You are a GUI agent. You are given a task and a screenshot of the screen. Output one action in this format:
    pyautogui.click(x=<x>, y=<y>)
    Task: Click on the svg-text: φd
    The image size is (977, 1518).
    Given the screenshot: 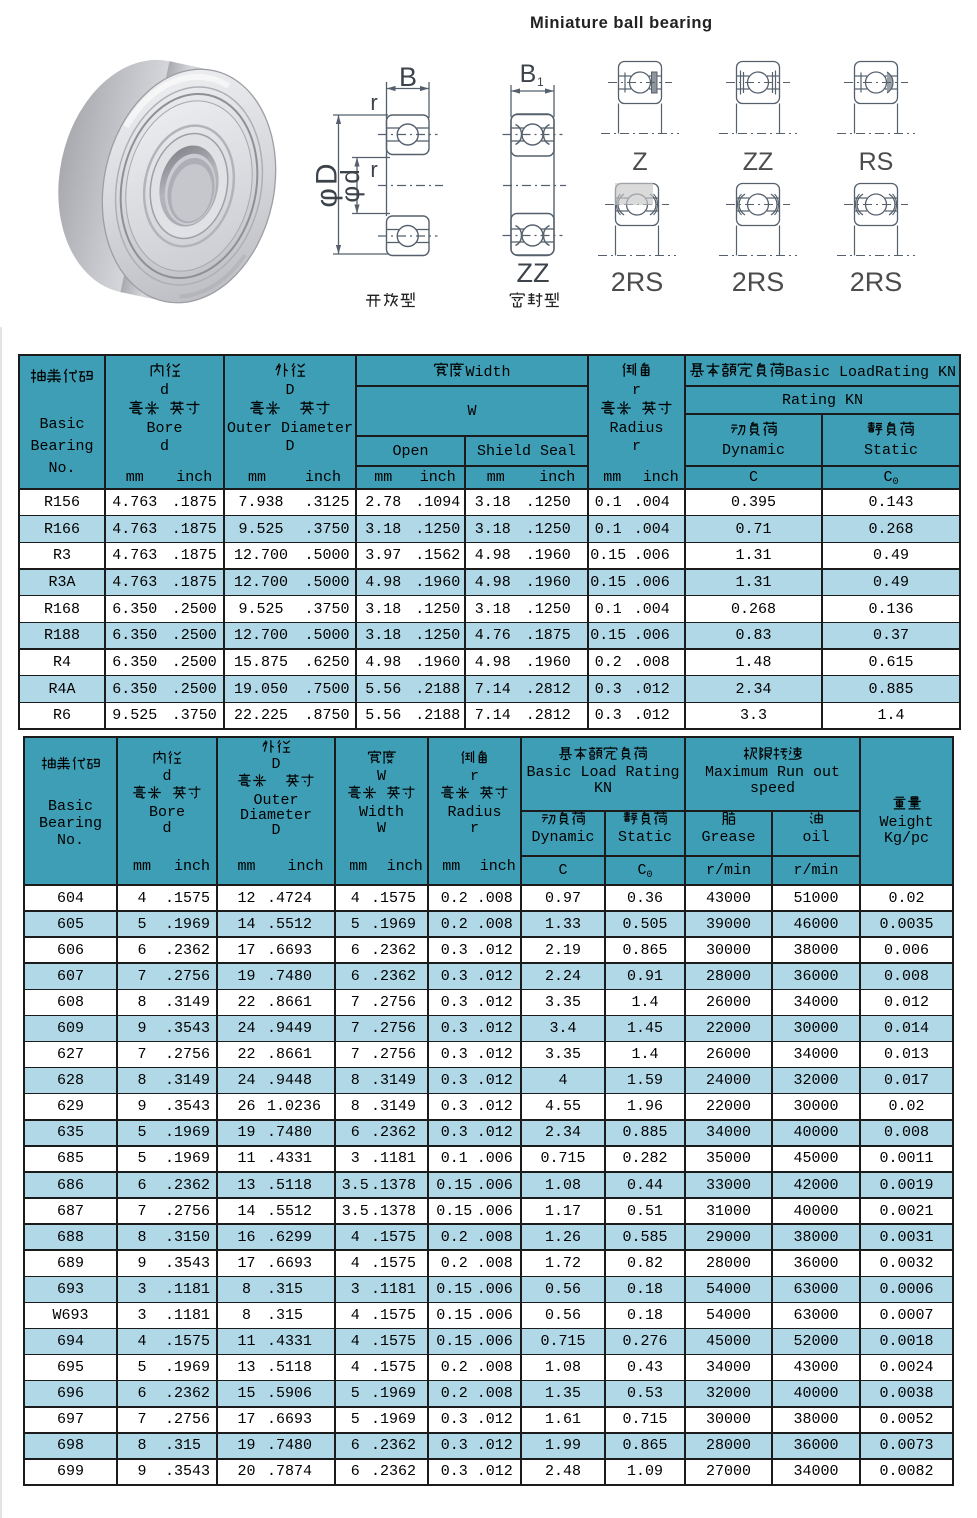 What is the action you would take?
    pyautogui.click(x=350, y=184)
    